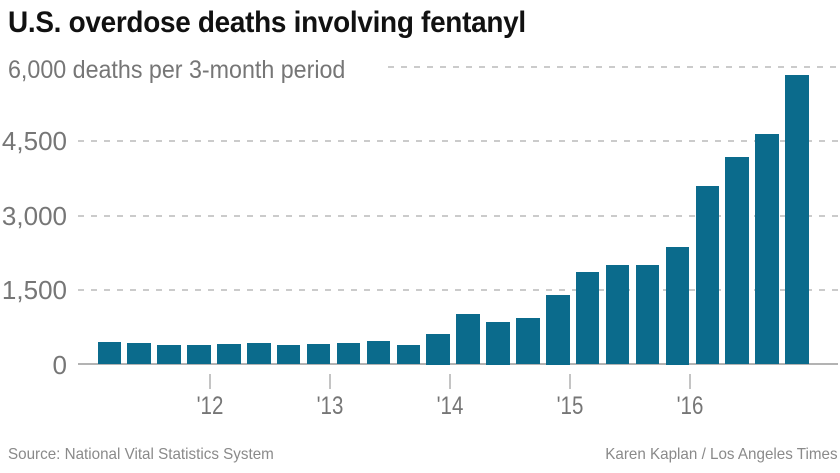 The image size is (840, 473). What do you see at coordinates (169, 354) in the screenshot?
I see `bar-2011-q3` at bounding box center [169, 354].